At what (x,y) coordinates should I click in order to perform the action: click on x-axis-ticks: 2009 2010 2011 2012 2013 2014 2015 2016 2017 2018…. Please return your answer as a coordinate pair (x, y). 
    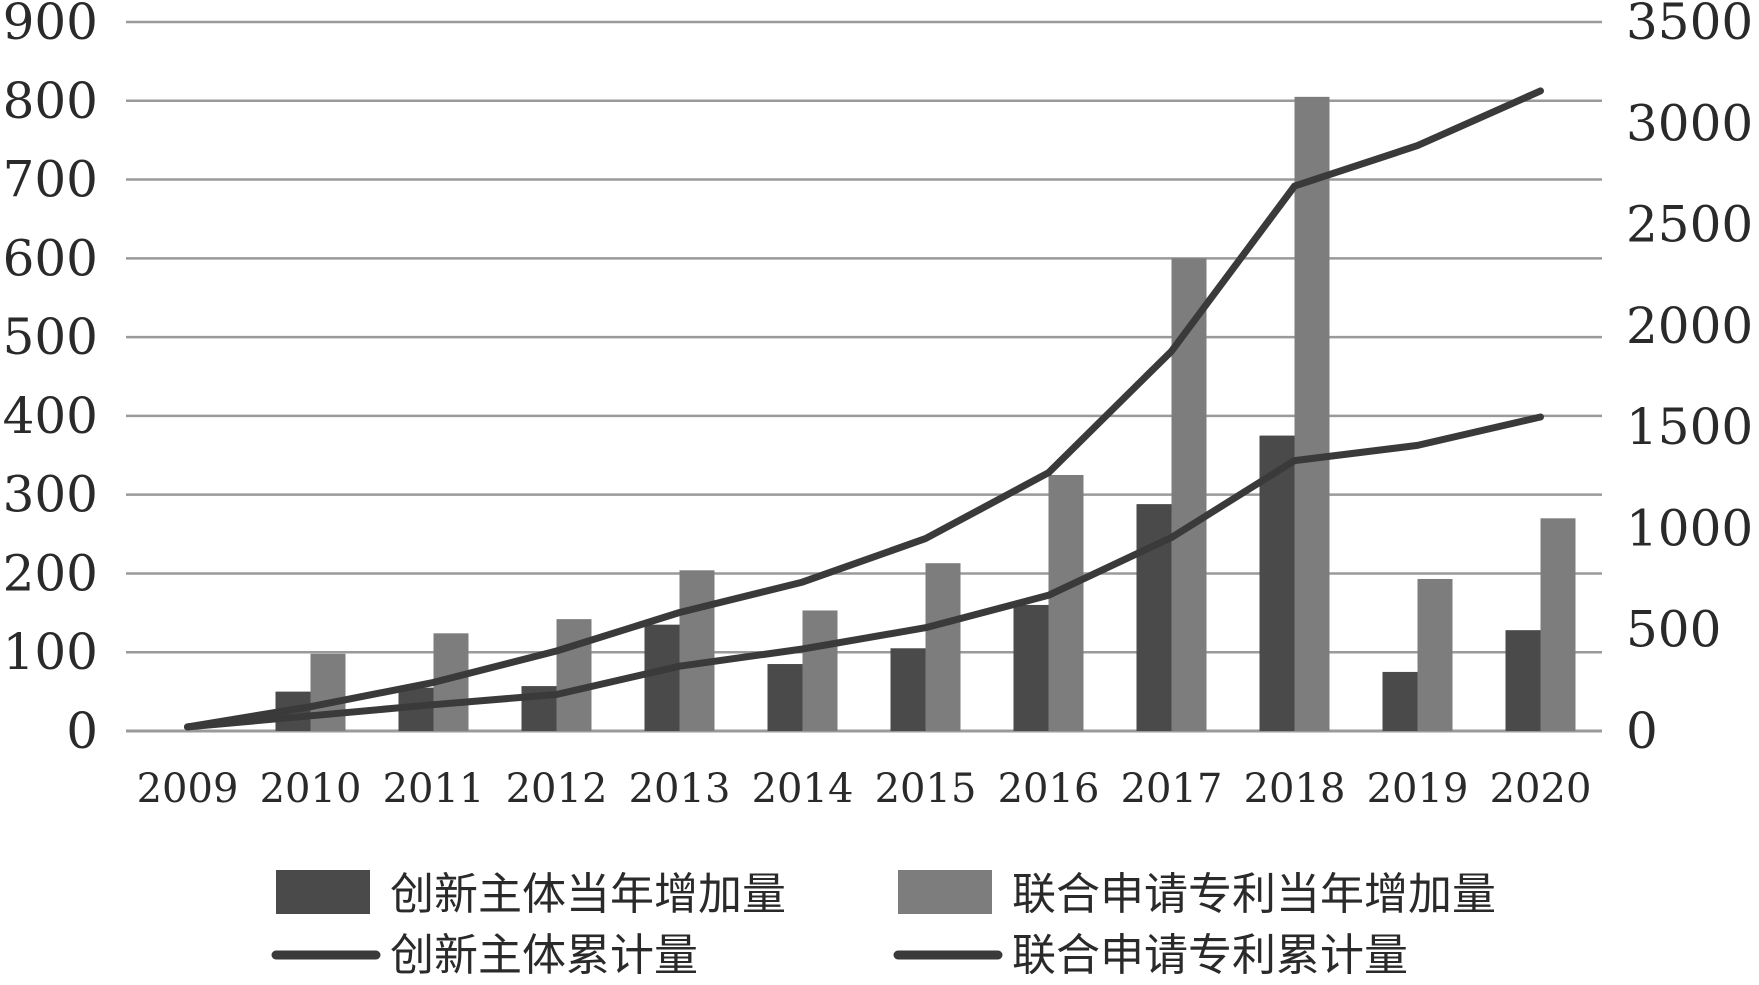
    Looking at the image, I should click on (864, 789).